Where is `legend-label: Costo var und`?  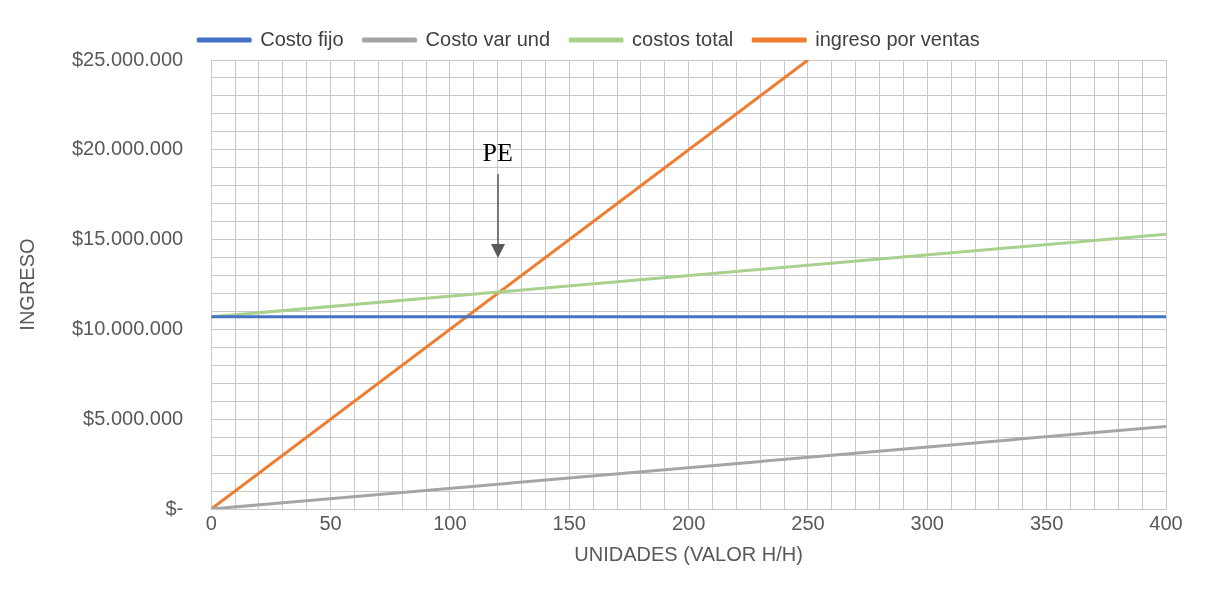
legend-label: Costo var und is located at coordinates (488, 38).